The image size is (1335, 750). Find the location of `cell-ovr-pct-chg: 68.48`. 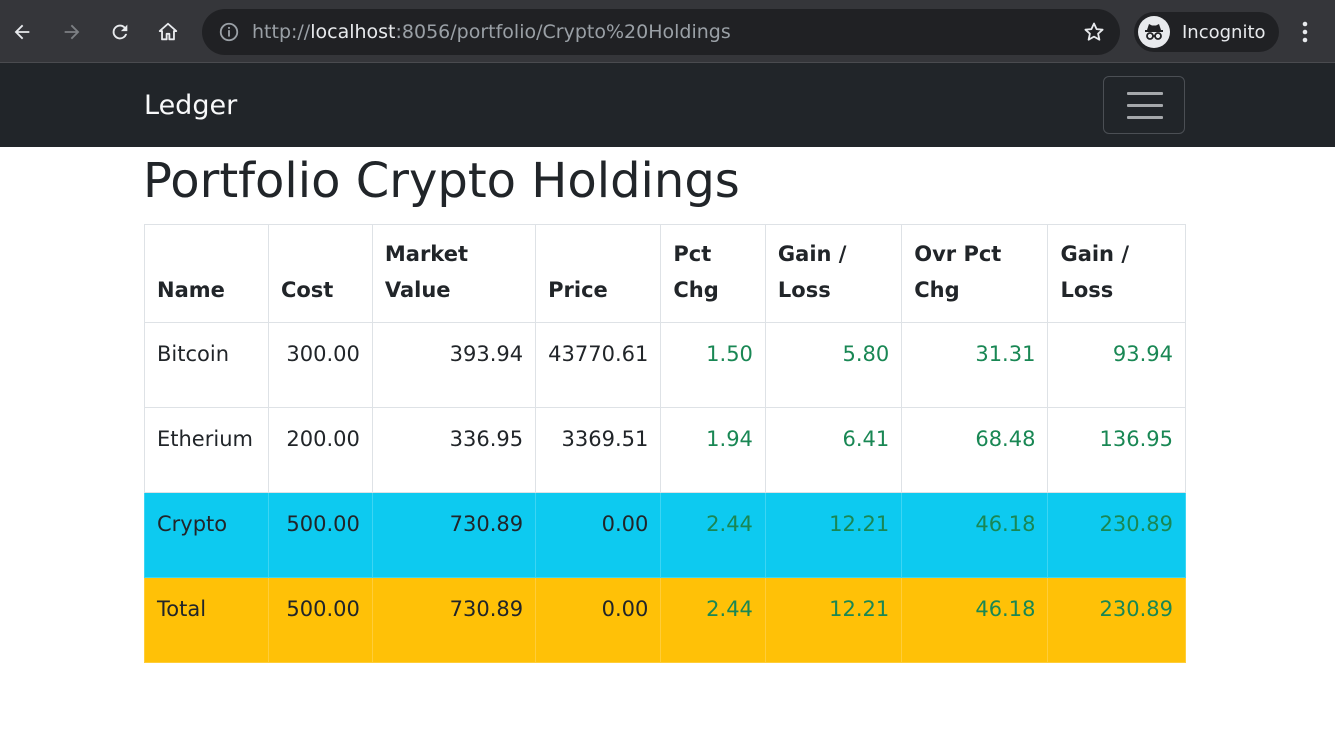

cell-ovr-pct-chg: 68.48 is located at coordinates (975, 450).